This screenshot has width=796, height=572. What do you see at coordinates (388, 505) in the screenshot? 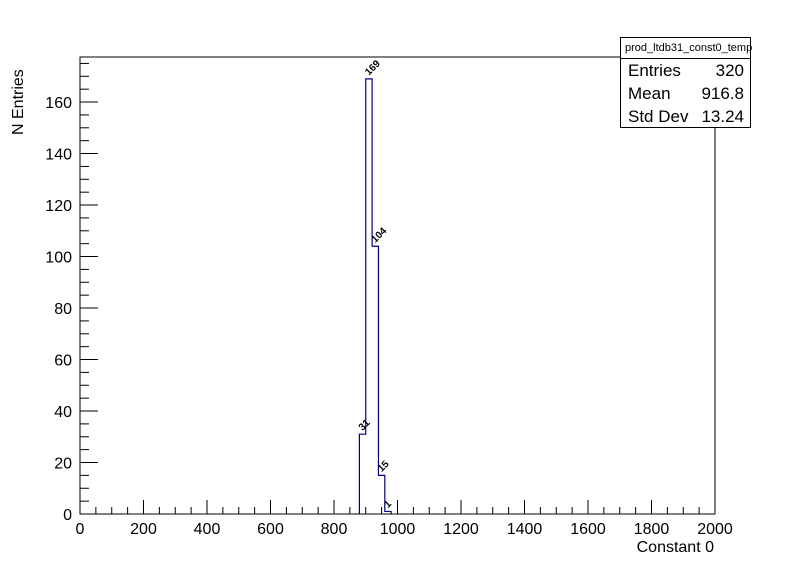
I see `bin-count-label: 1` at bounding box center [388, 505].